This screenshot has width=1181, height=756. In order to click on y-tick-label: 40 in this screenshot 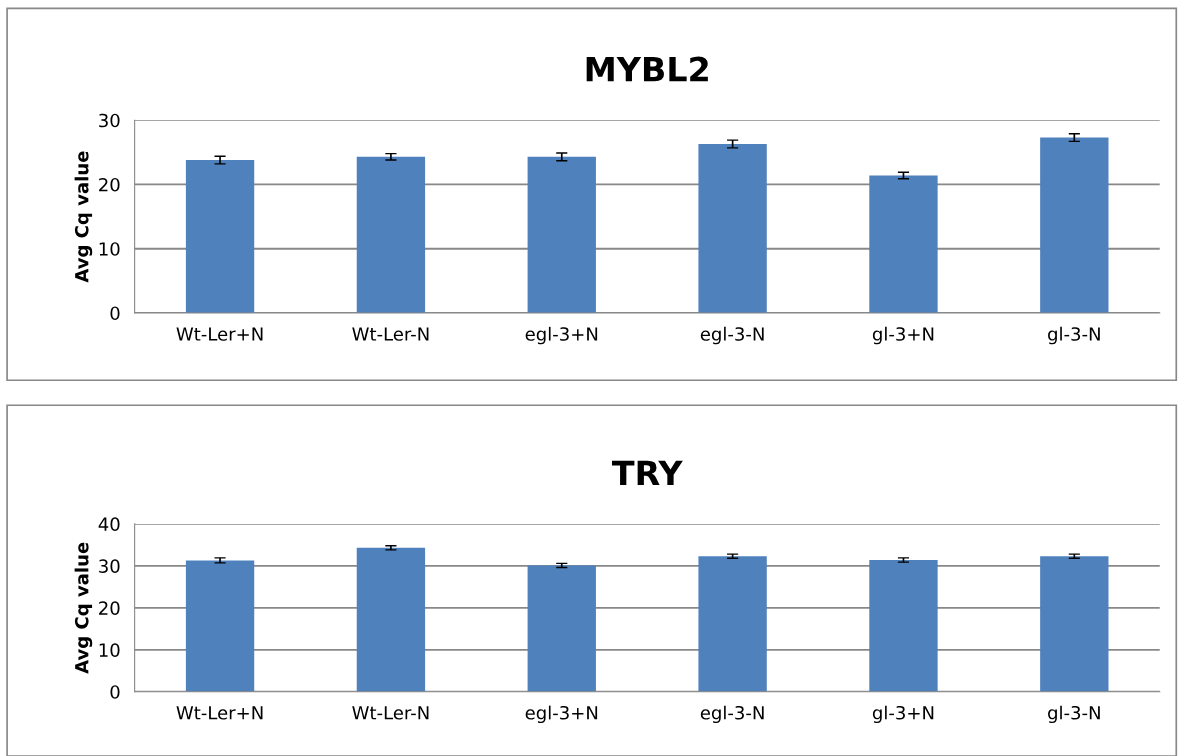, I will do `click(109, 524)`.